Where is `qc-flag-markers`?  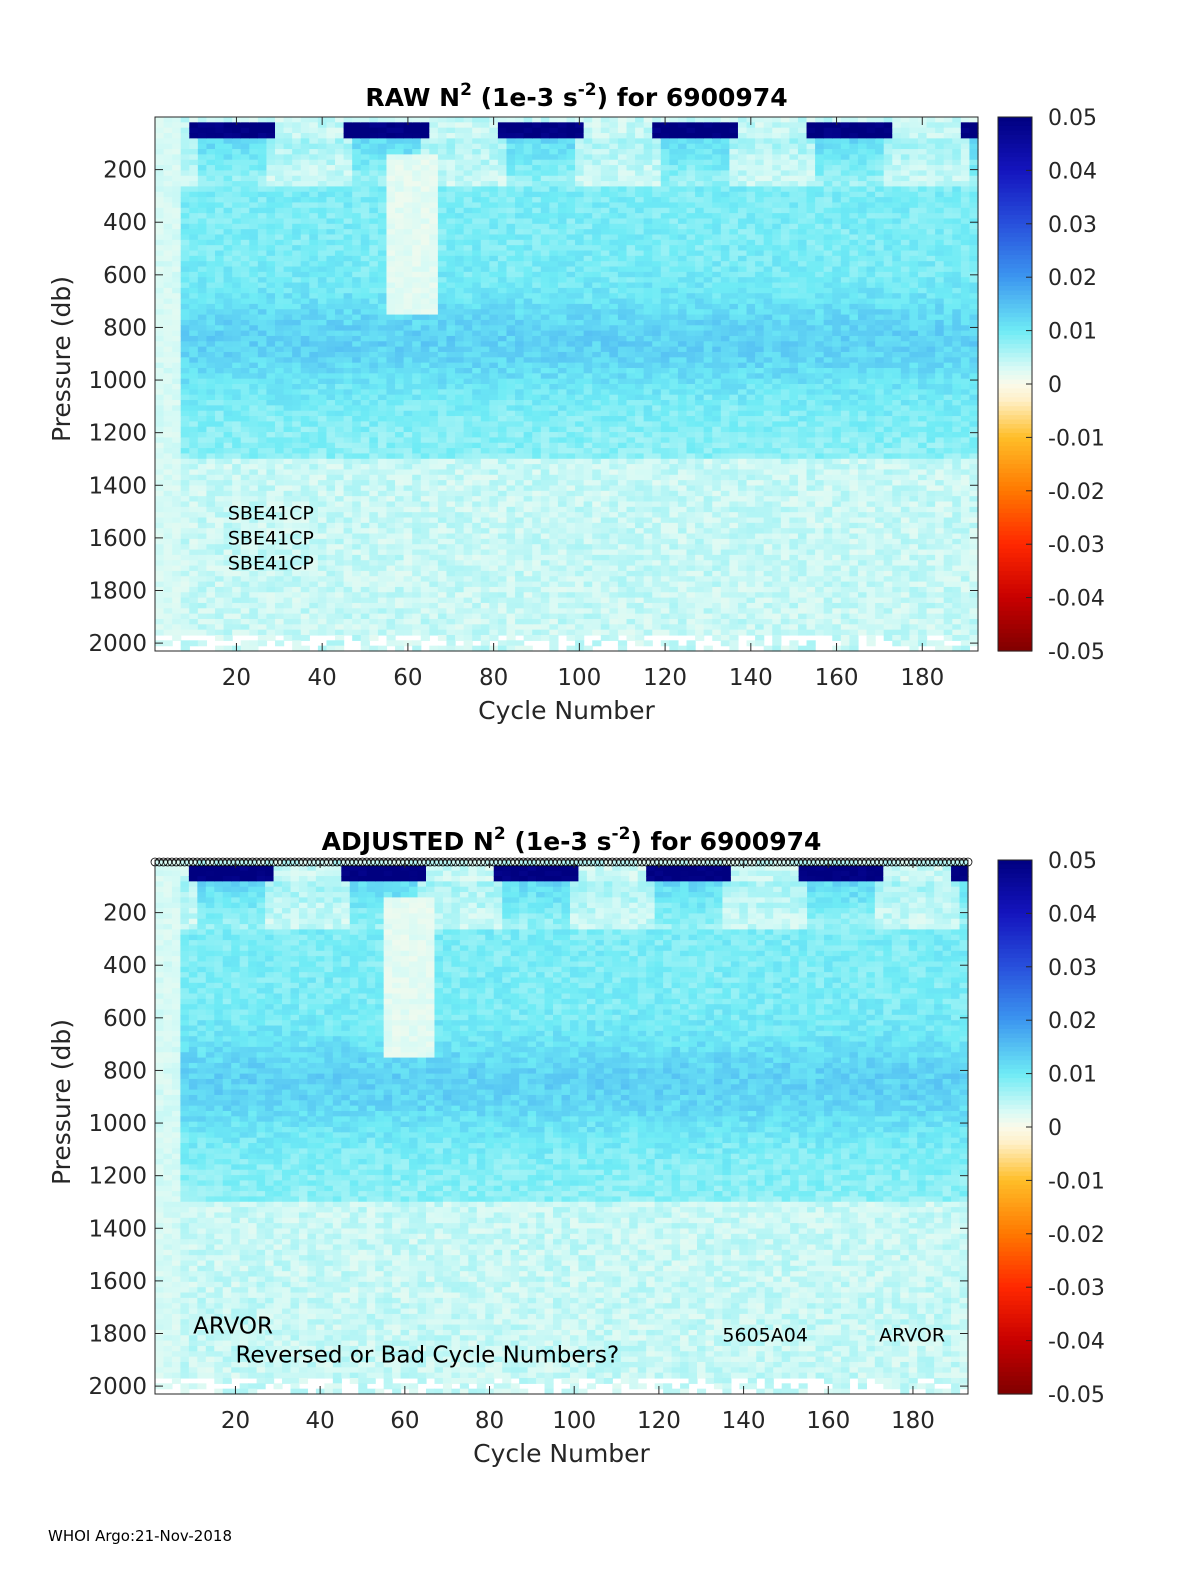 qc-flag-markers is located at coordinates (561, 862).